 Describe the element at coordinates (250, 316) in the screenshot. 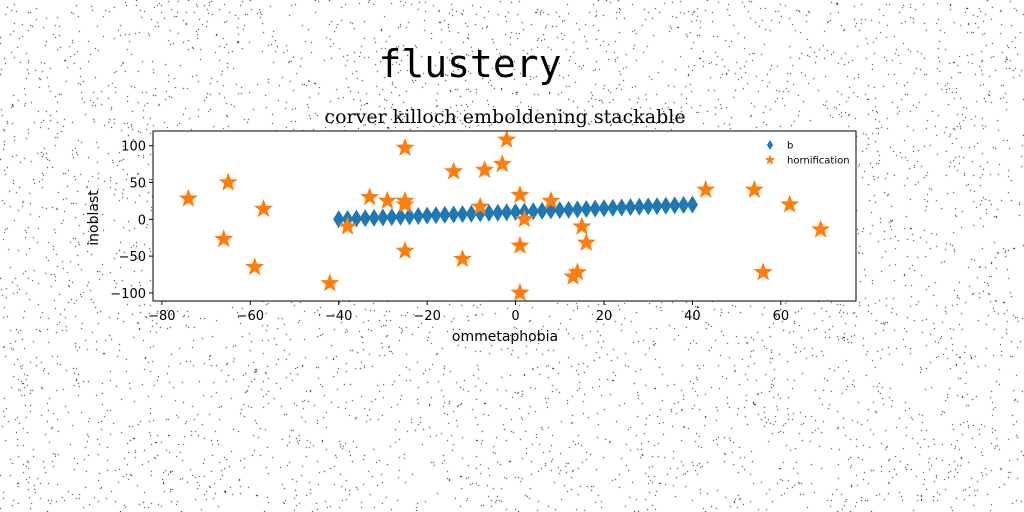

I see `x-tick-label: −60` at that location.